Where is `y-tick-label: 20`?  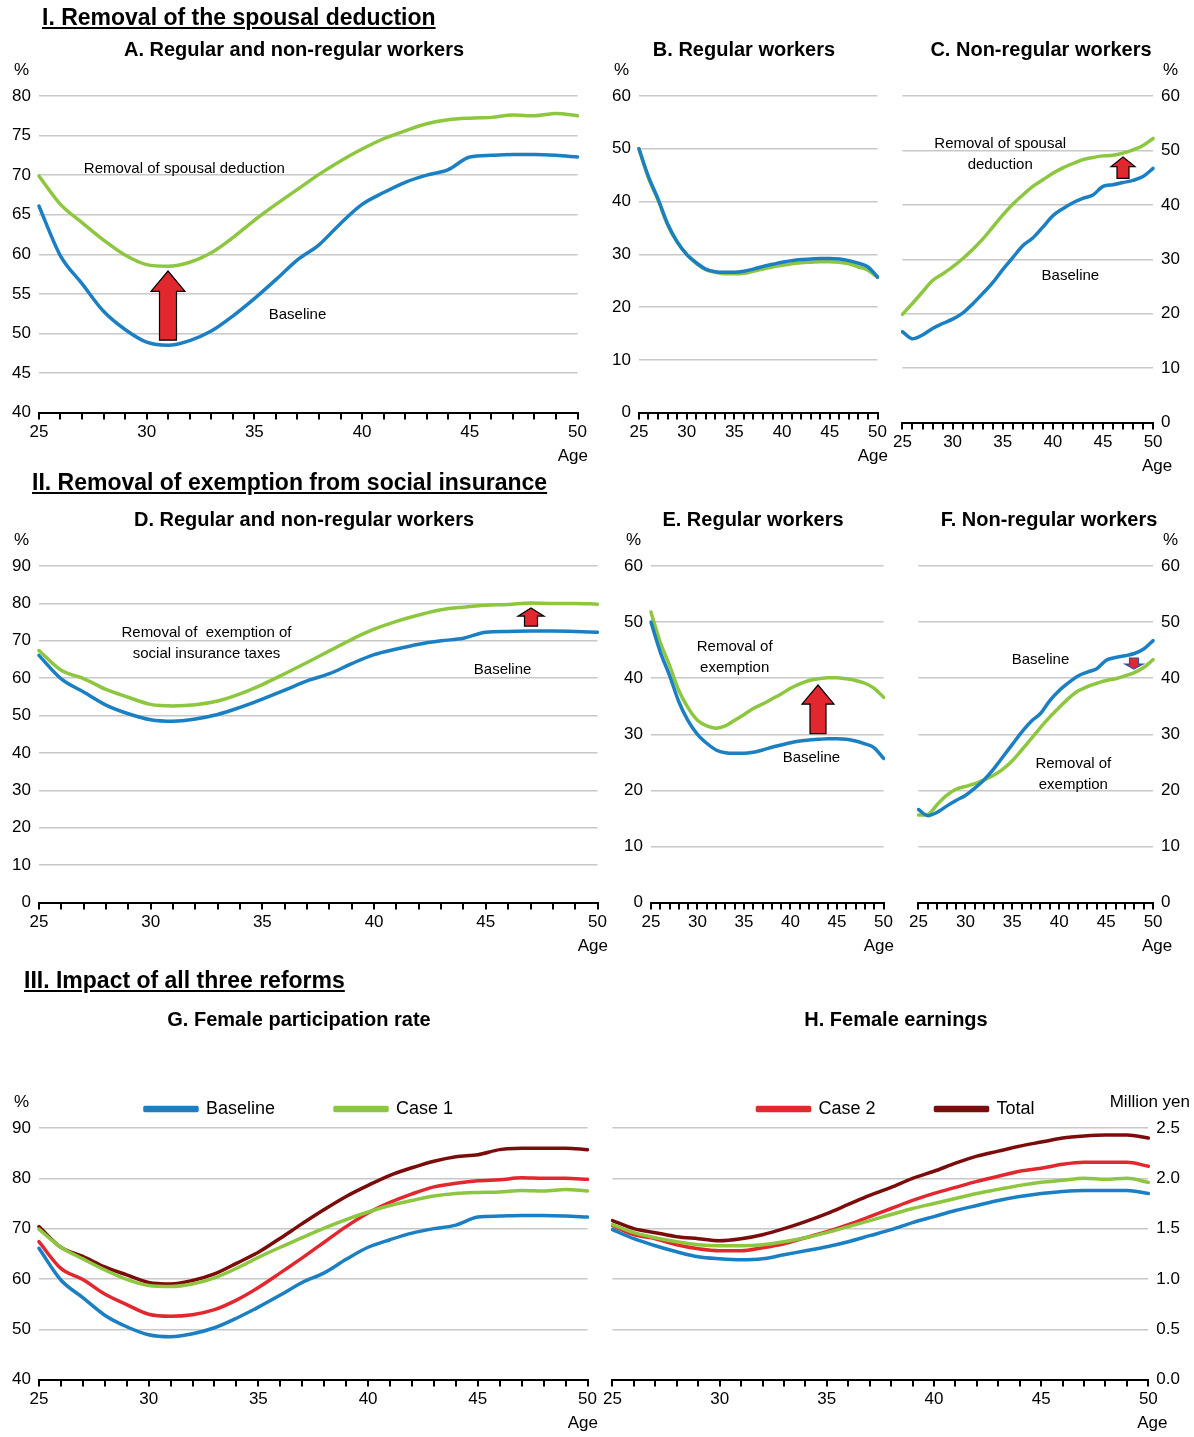
y-tick-label: 20 is located at coordinates (633, 790).